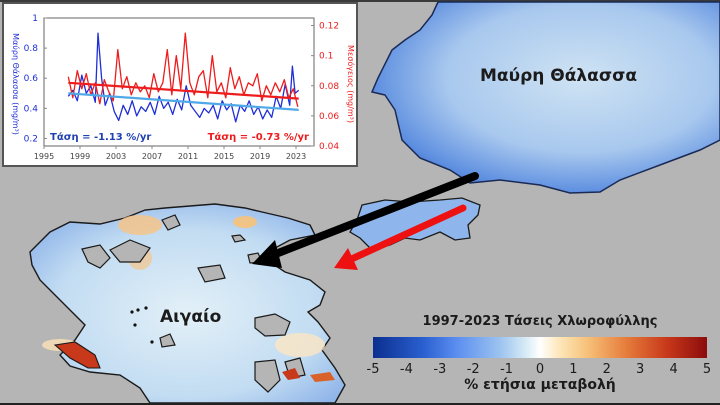 The image size is (720, 405). What do you see at coordinates (573, 369) in the screenshot?
I see `colorbar-tick: 1` at bounding box center [573, 369].